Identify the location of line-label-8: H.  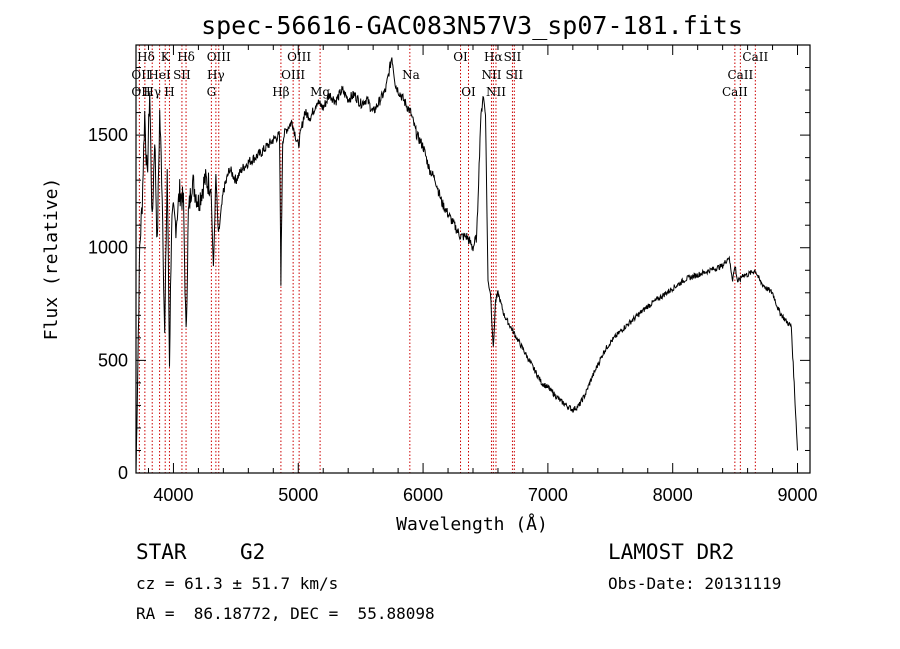
(169, 92).